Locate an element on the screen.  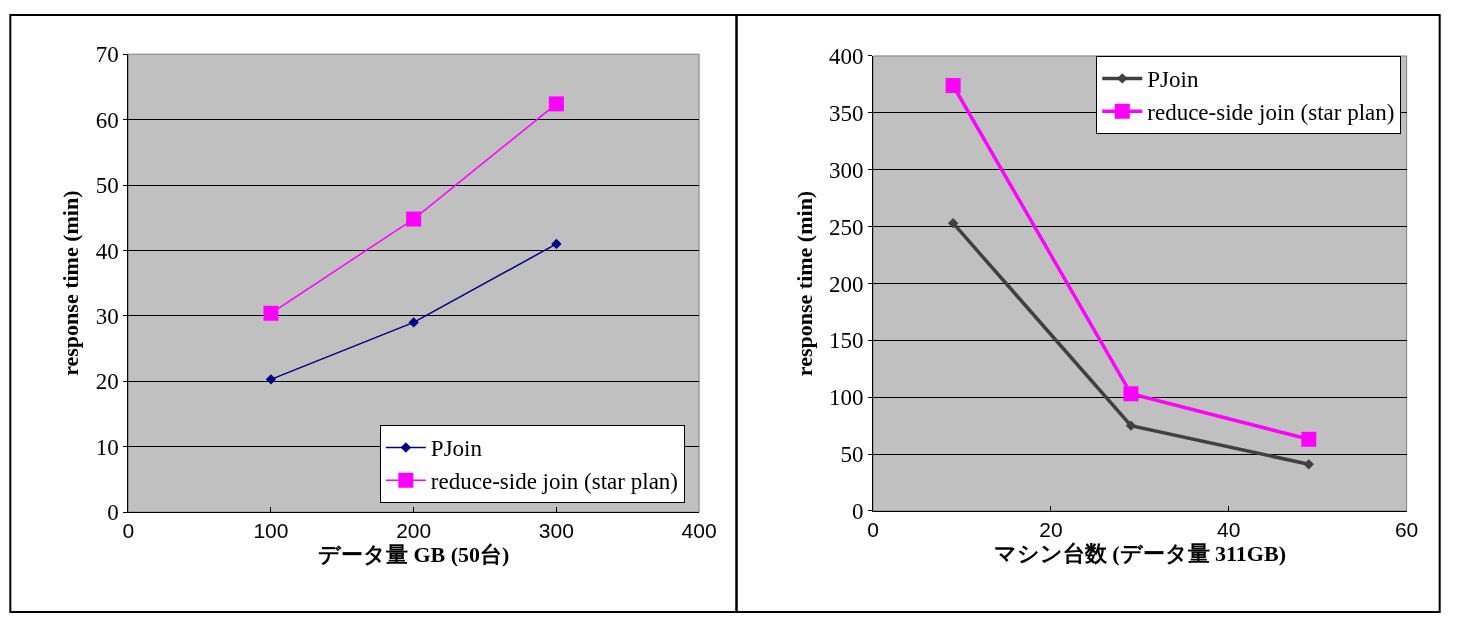
y-tick-label: 400 is located at coordinates (846, 57).